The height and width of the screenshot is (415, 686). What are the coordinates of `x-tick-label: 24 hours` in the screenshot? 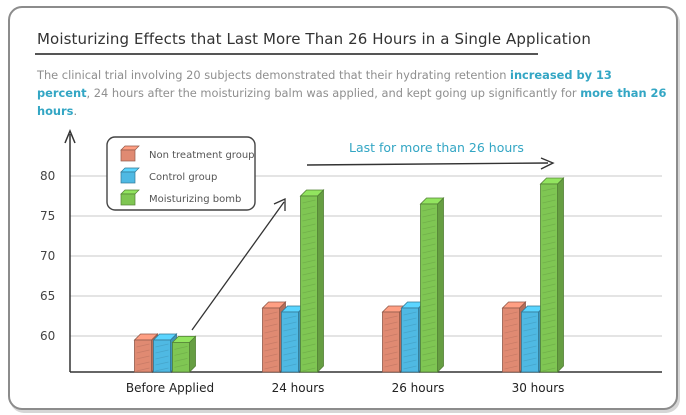 It's located at (298, 388).